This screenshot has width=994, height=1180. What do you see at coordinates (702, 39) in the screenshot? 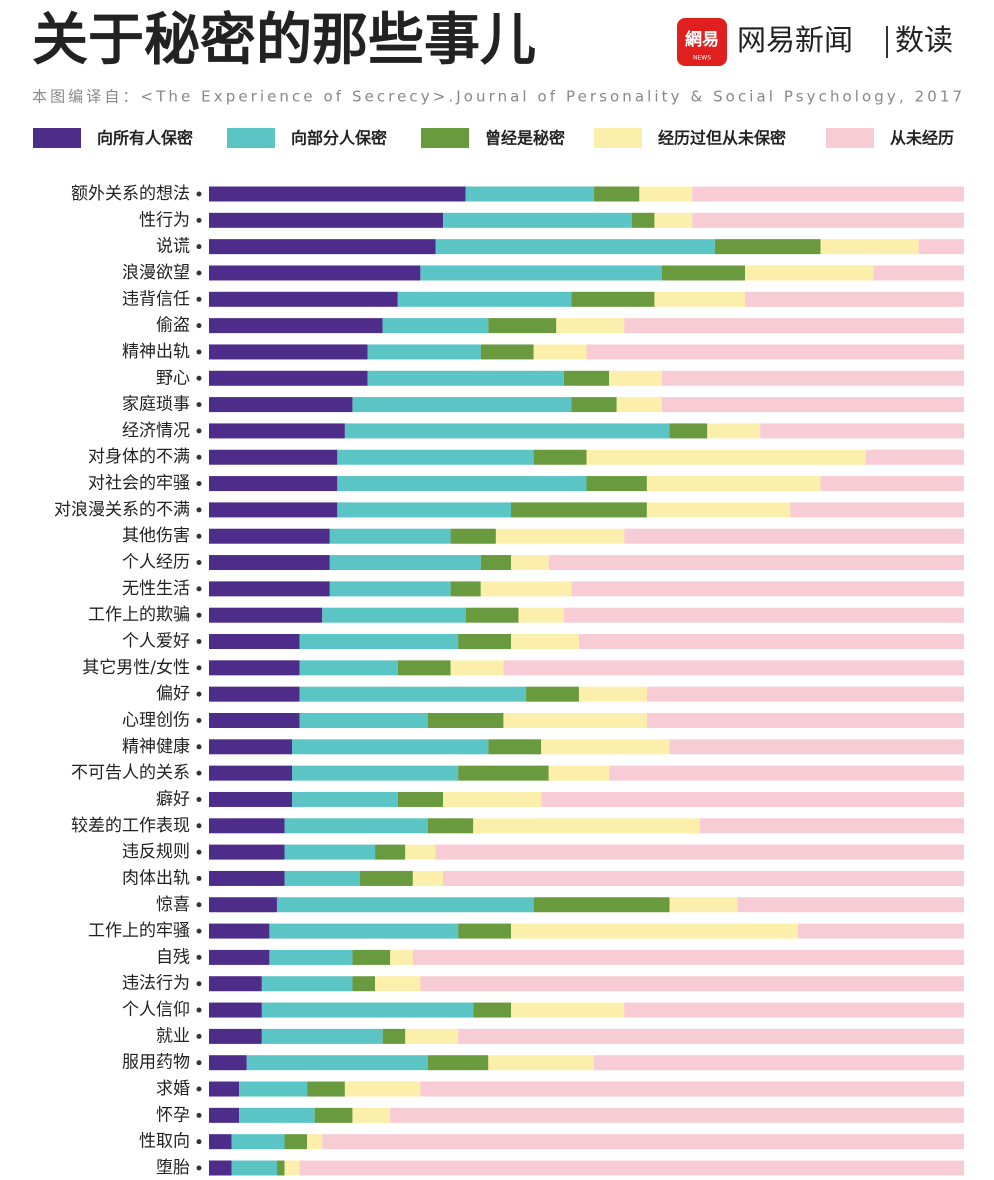
I see `logo-icon-text: 網易` at bounding box center [702, 39].